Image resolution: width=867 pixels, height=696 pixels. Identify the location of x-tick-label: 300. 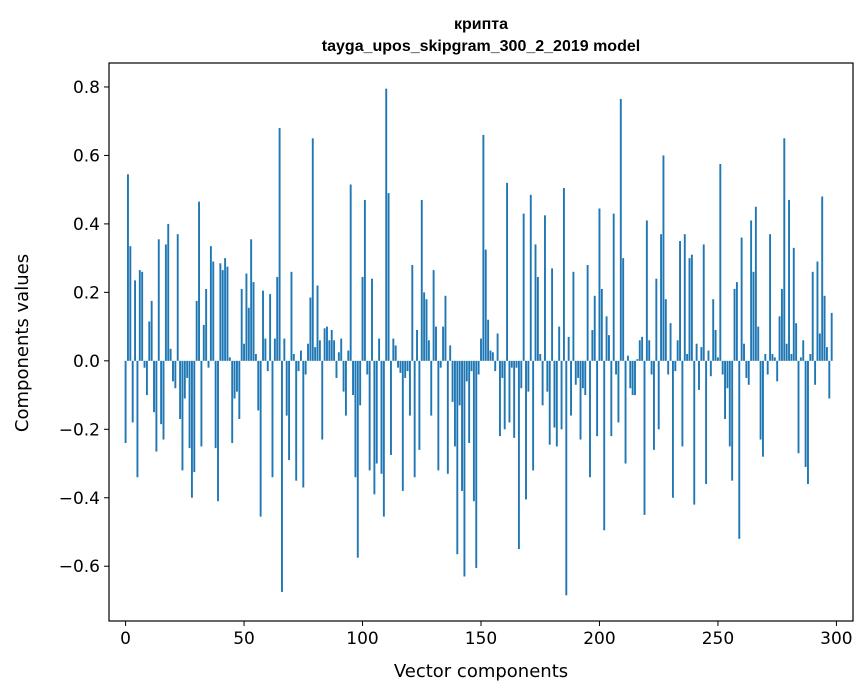
(836, 639).